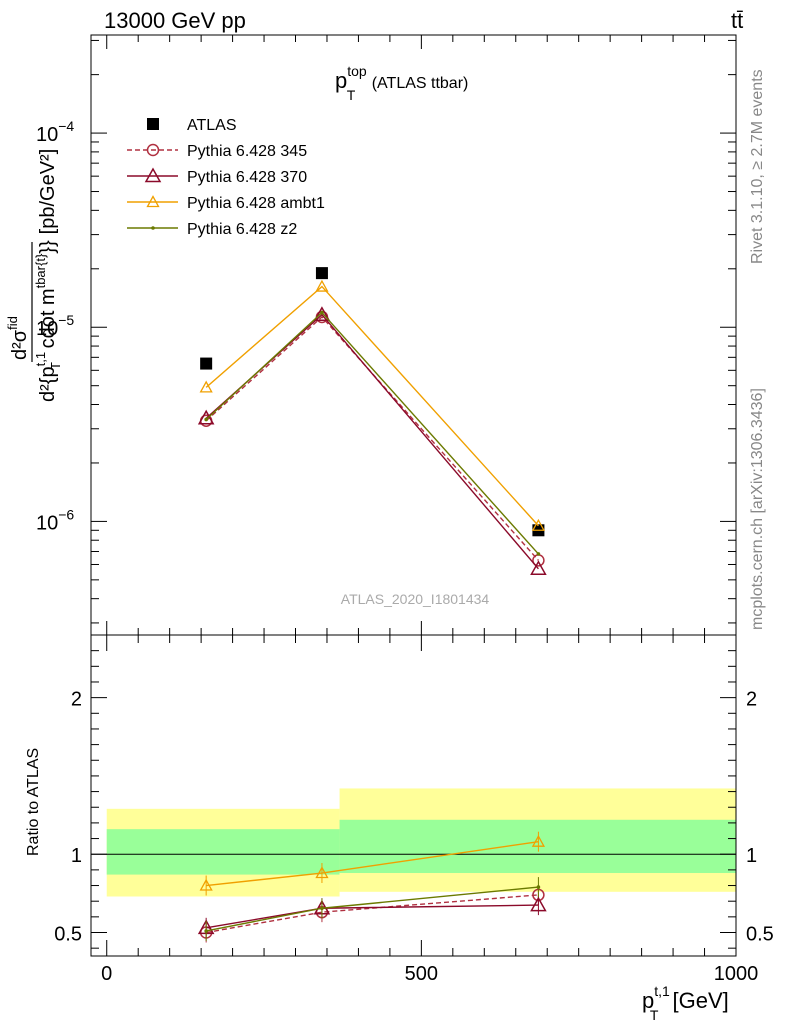 This screenshot has height=1024, width=786. Describe the element at coordinates (48, 275) in the screenshot. I see `y-label-denominator: d²{pt,1T cdot mtbar{t}}}[pb/GeV²]` at that location.